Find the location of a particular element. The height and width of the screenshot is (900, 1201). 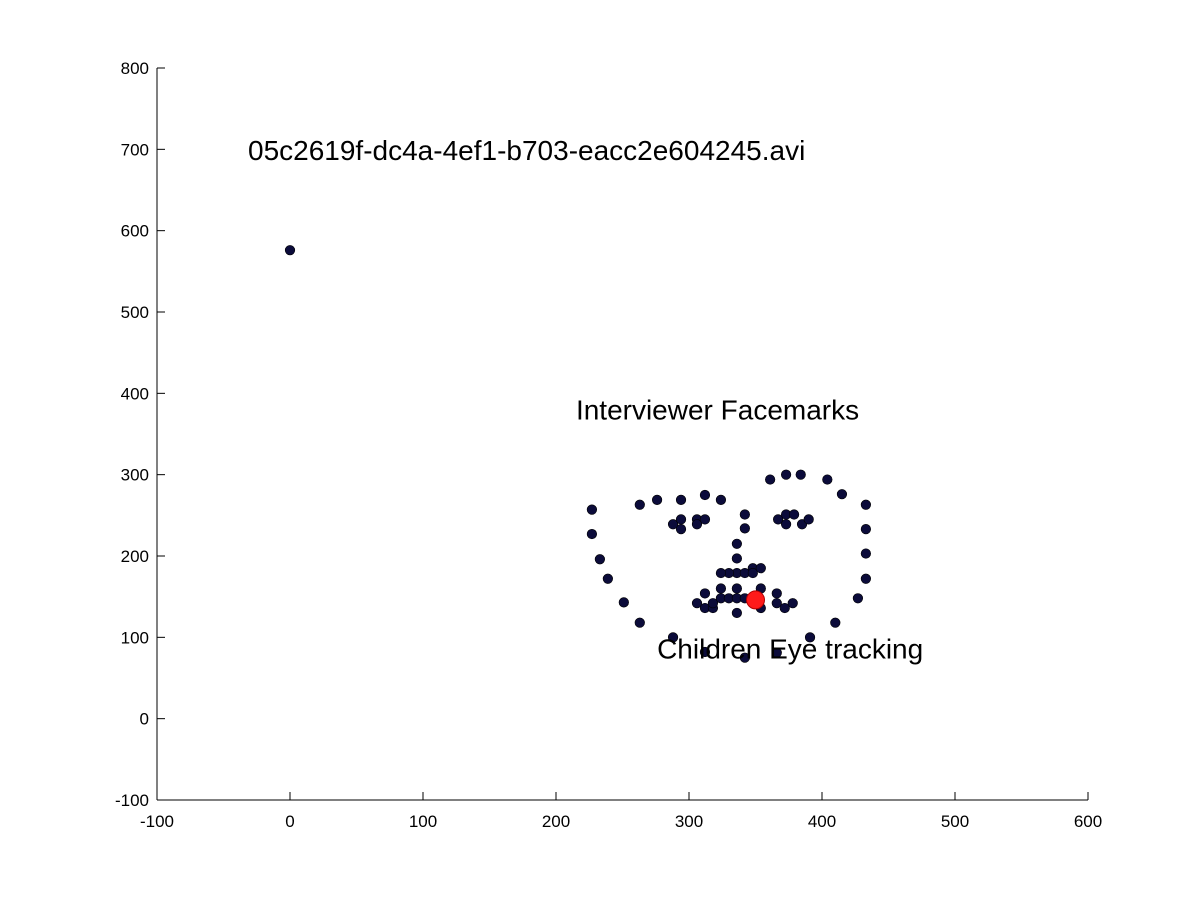

y-tick-label: -100 is located at coordinates (132, 800).